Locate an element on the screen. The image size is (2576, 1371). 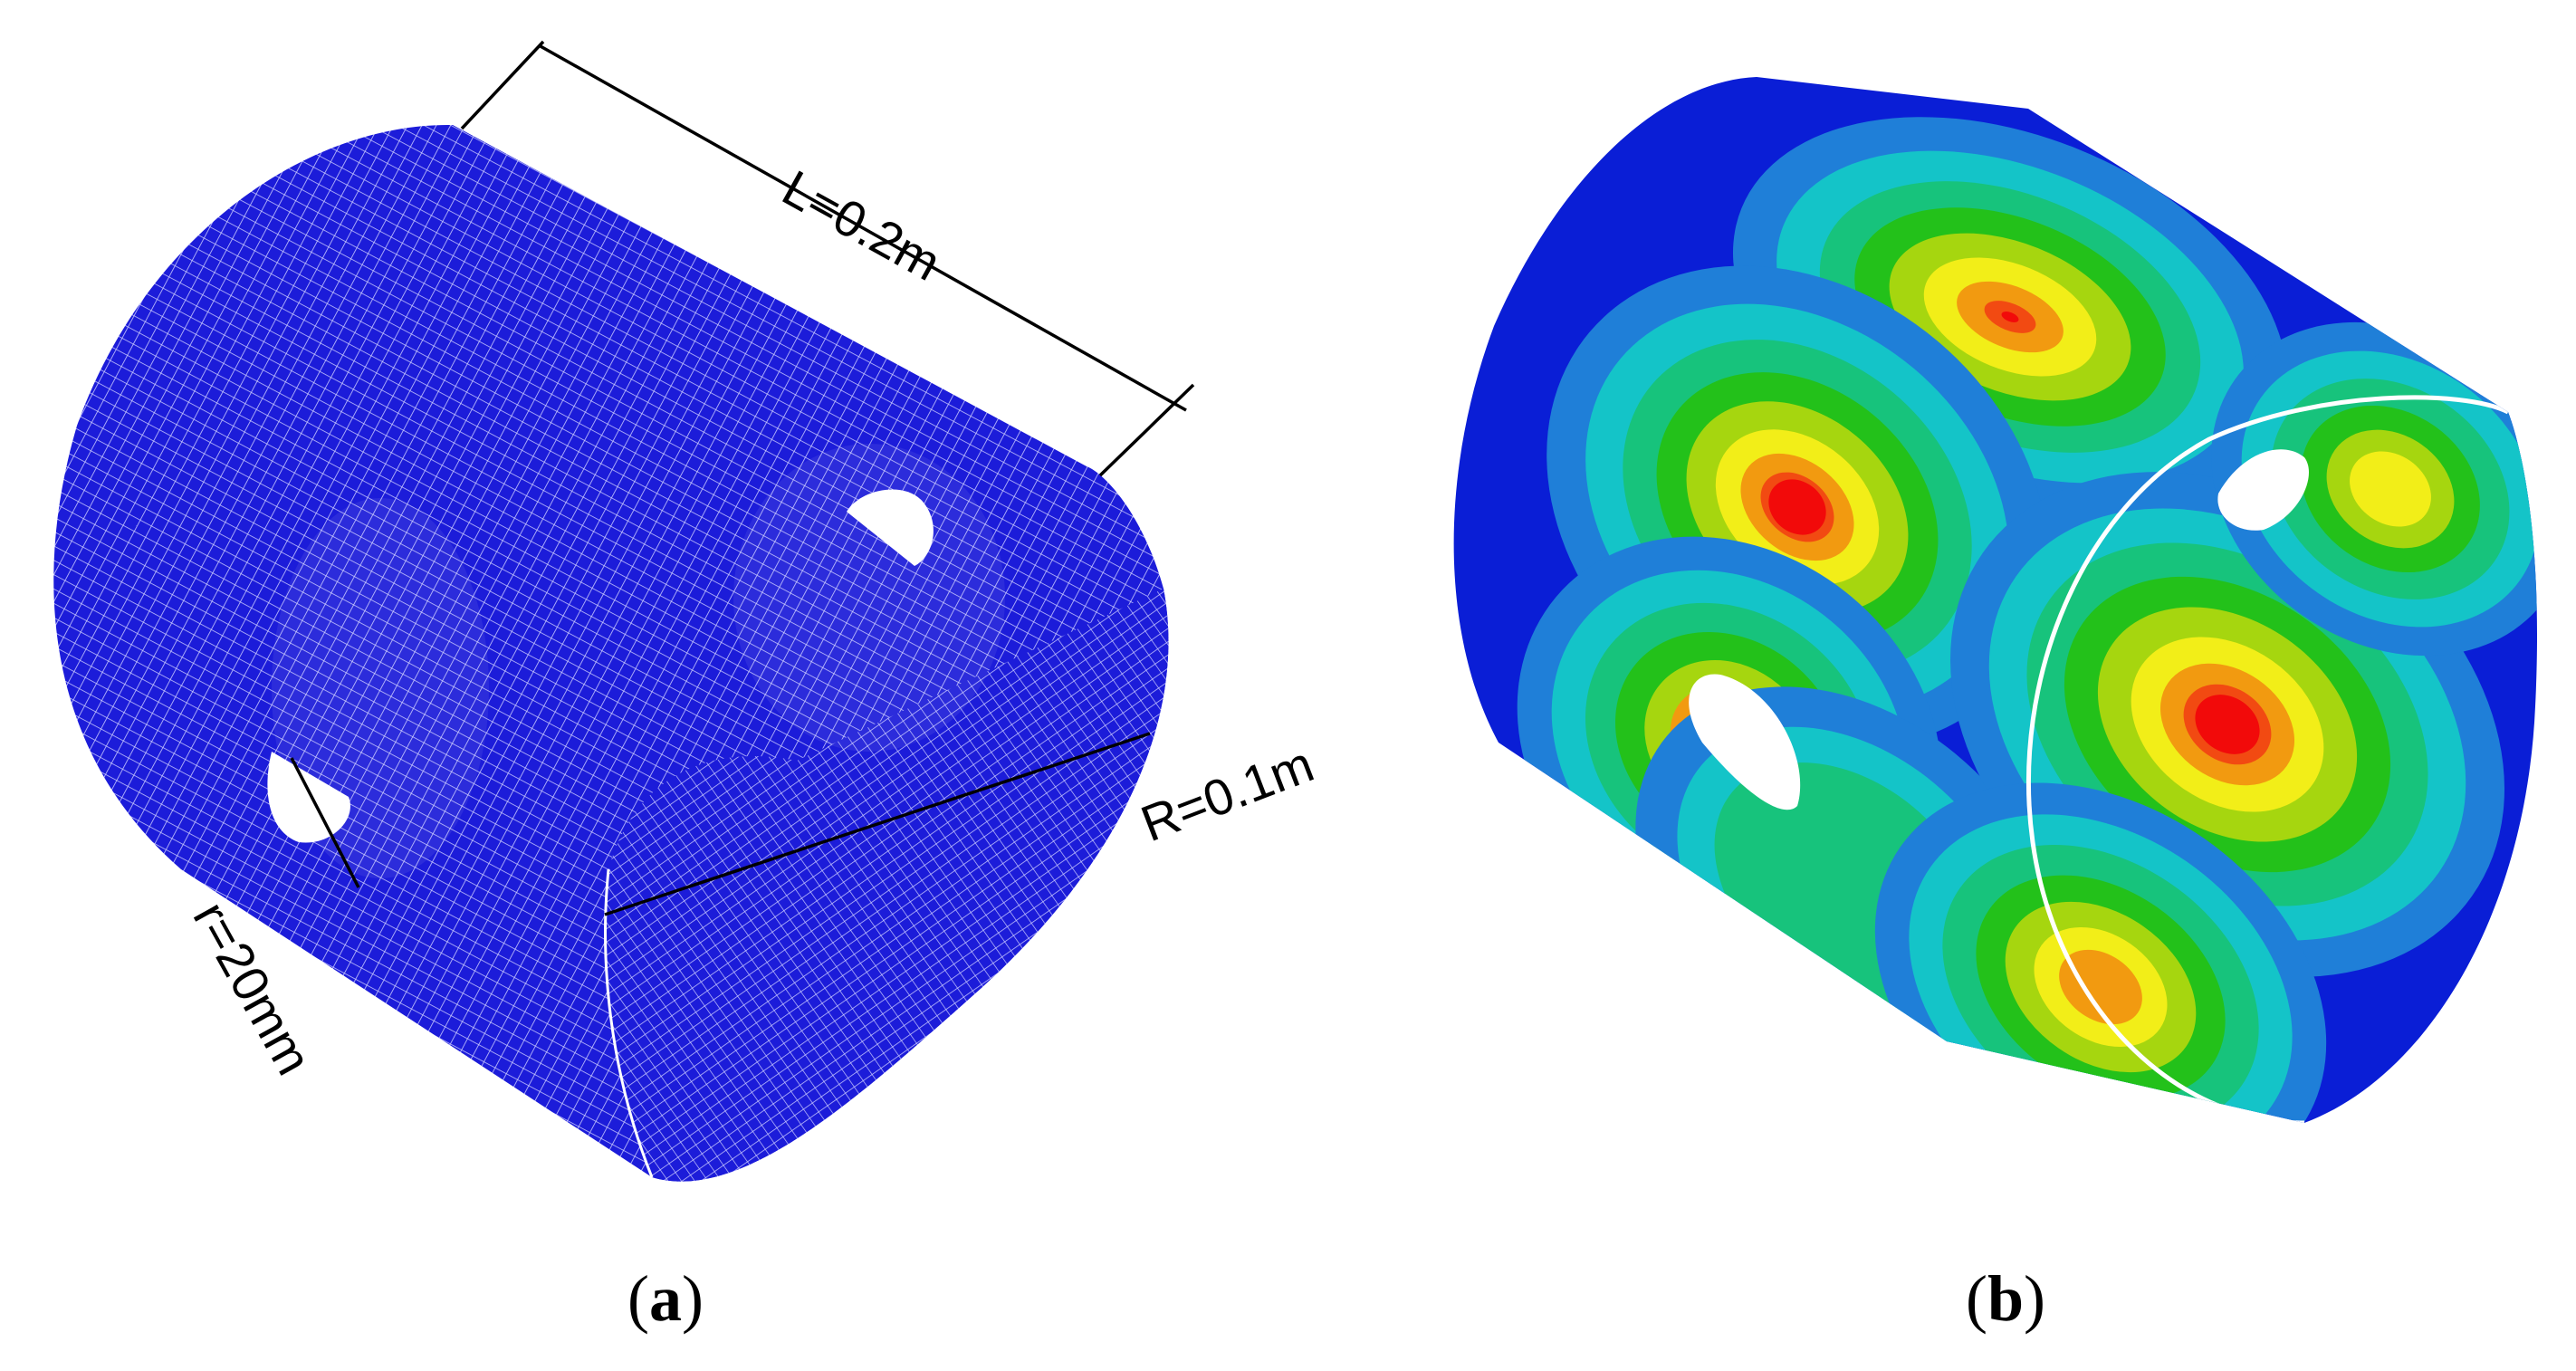
cylinder-end-face is located at coordinates (887, 885).